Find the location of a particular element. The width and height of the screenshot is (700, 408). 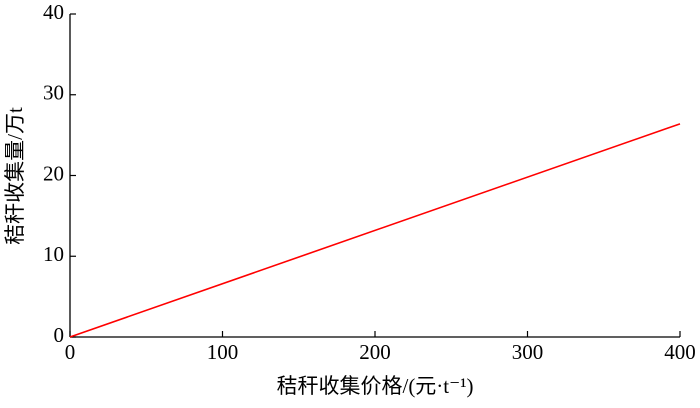

x-axis-label: 秸秆收集价格/(元·t⁻¹) is located at coordinates (374, 386).